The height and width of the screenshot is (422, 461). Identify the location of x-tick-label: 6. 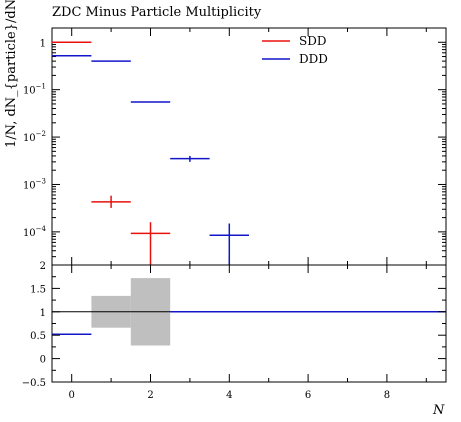
(308, 395).